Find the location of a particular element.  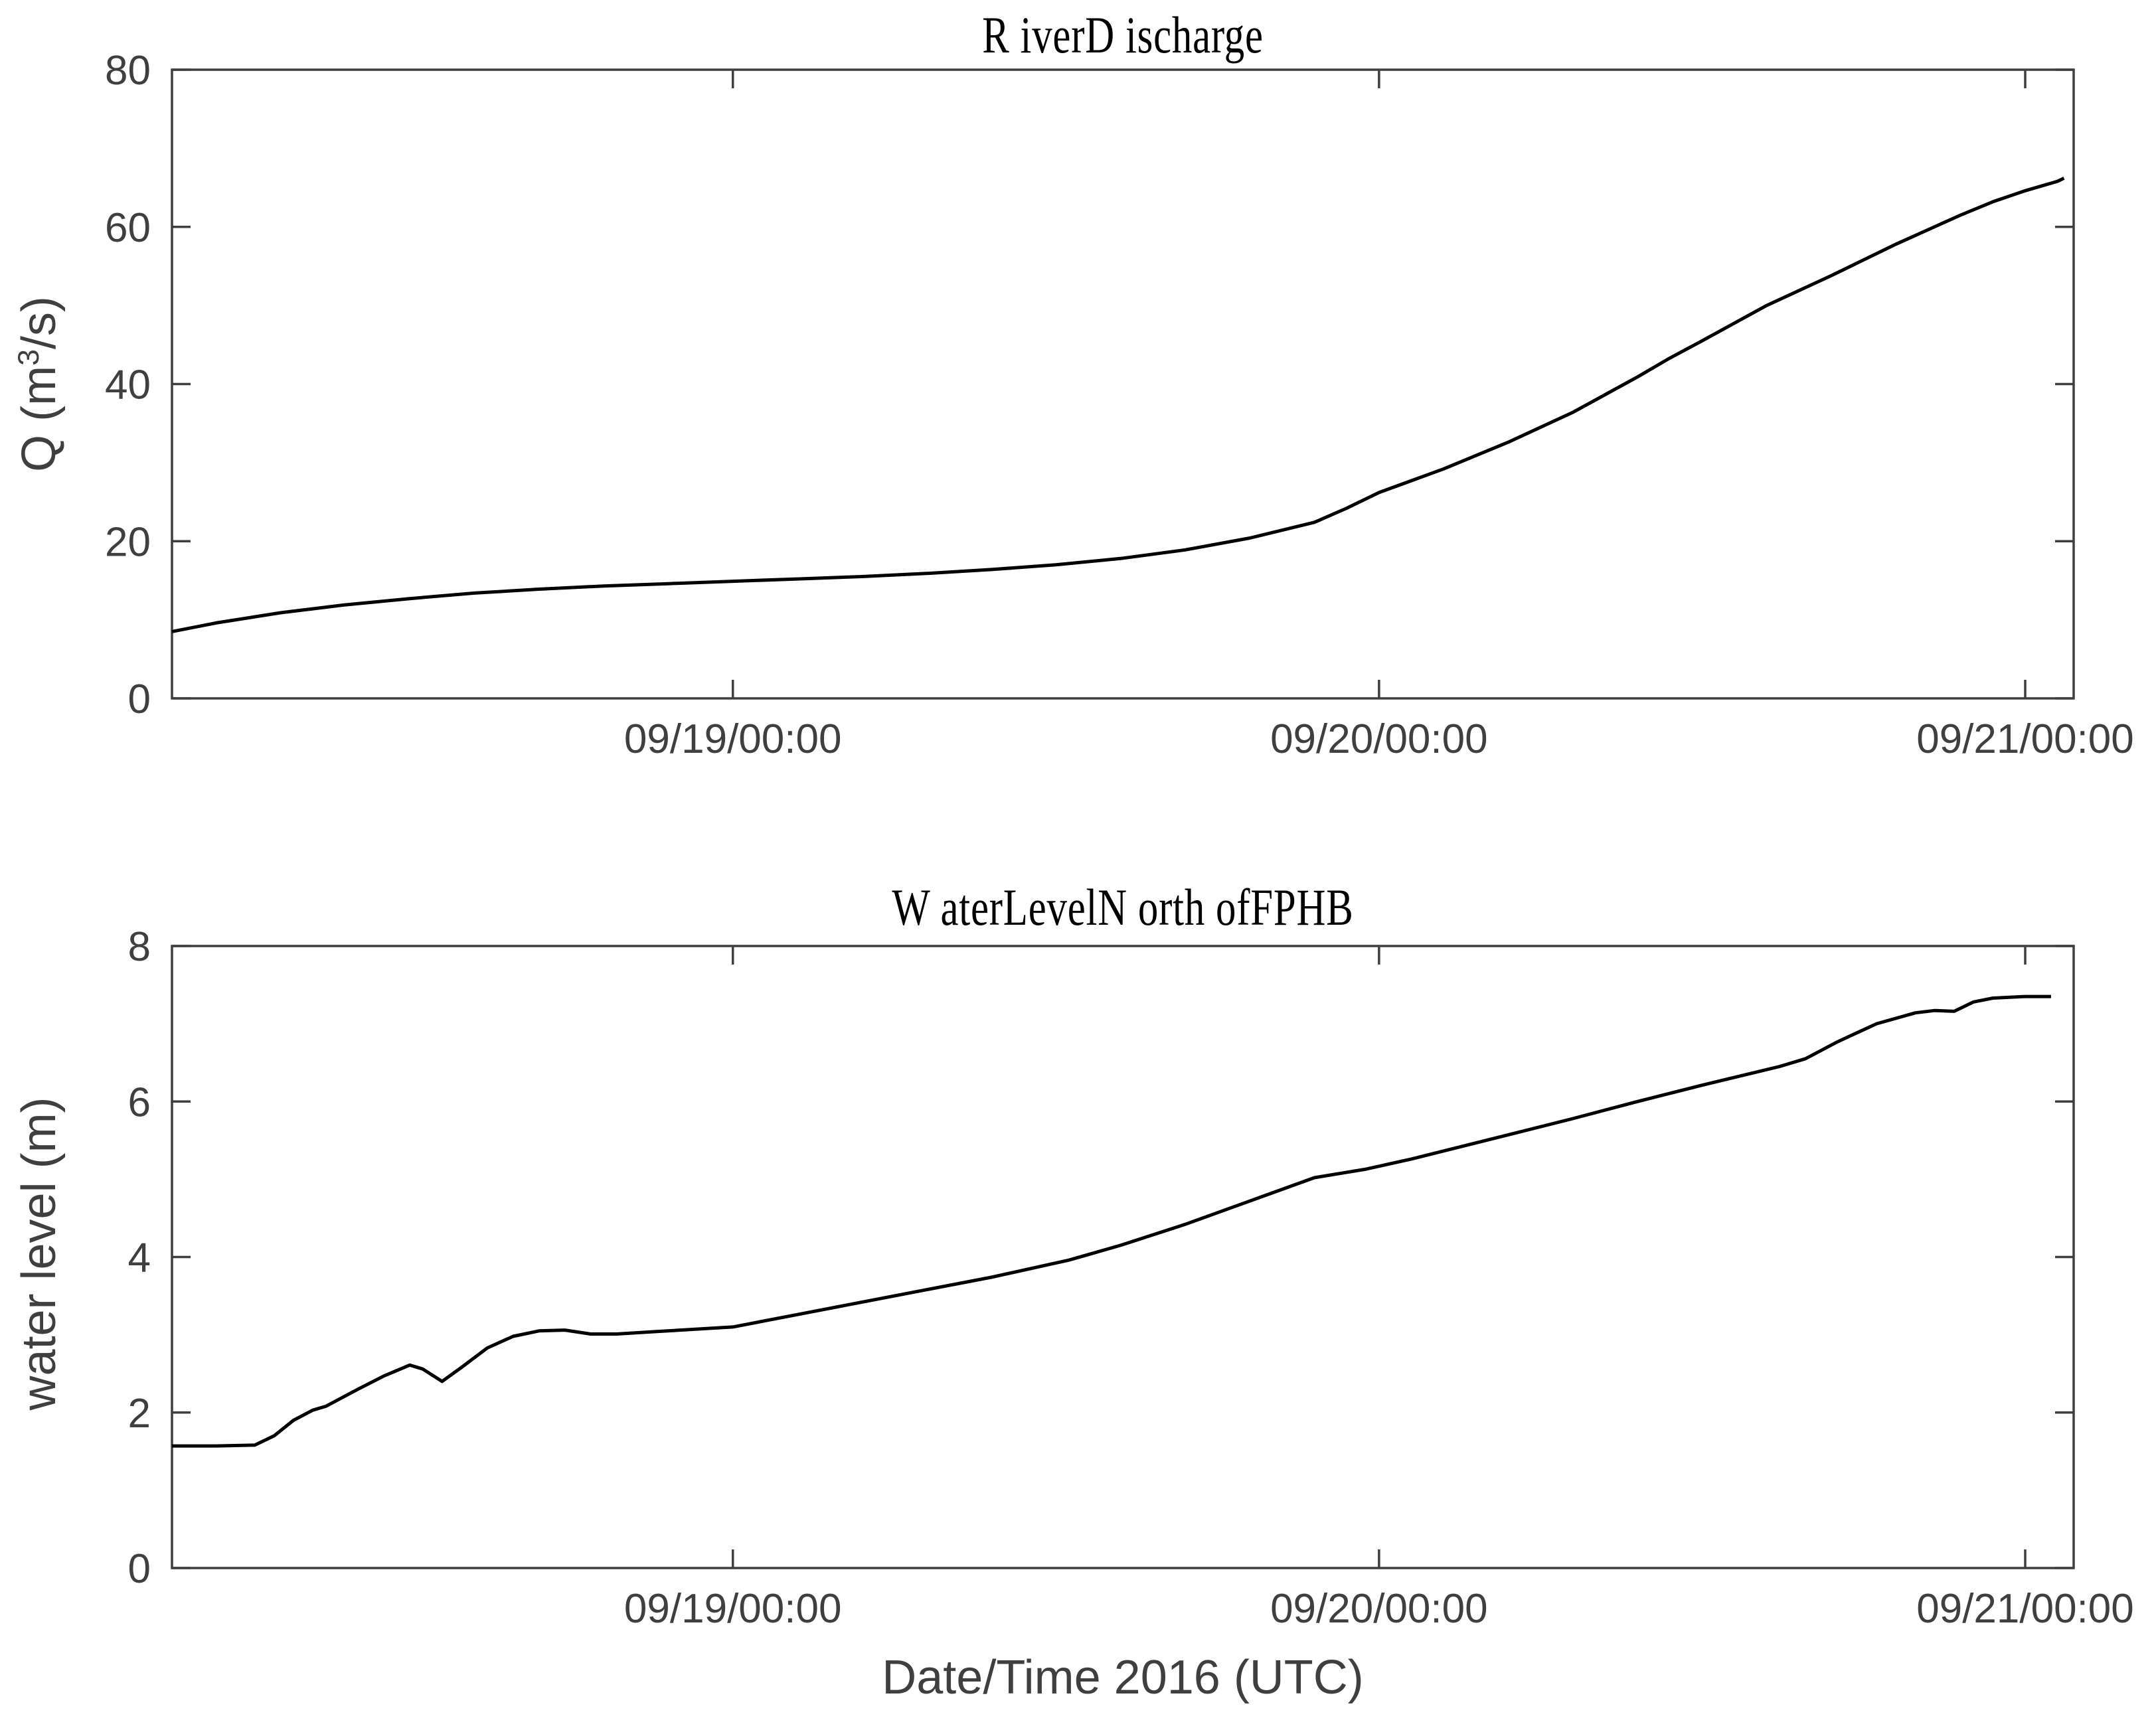

ylabel-part-pre: Q (m is located at coordinates (39, 418).